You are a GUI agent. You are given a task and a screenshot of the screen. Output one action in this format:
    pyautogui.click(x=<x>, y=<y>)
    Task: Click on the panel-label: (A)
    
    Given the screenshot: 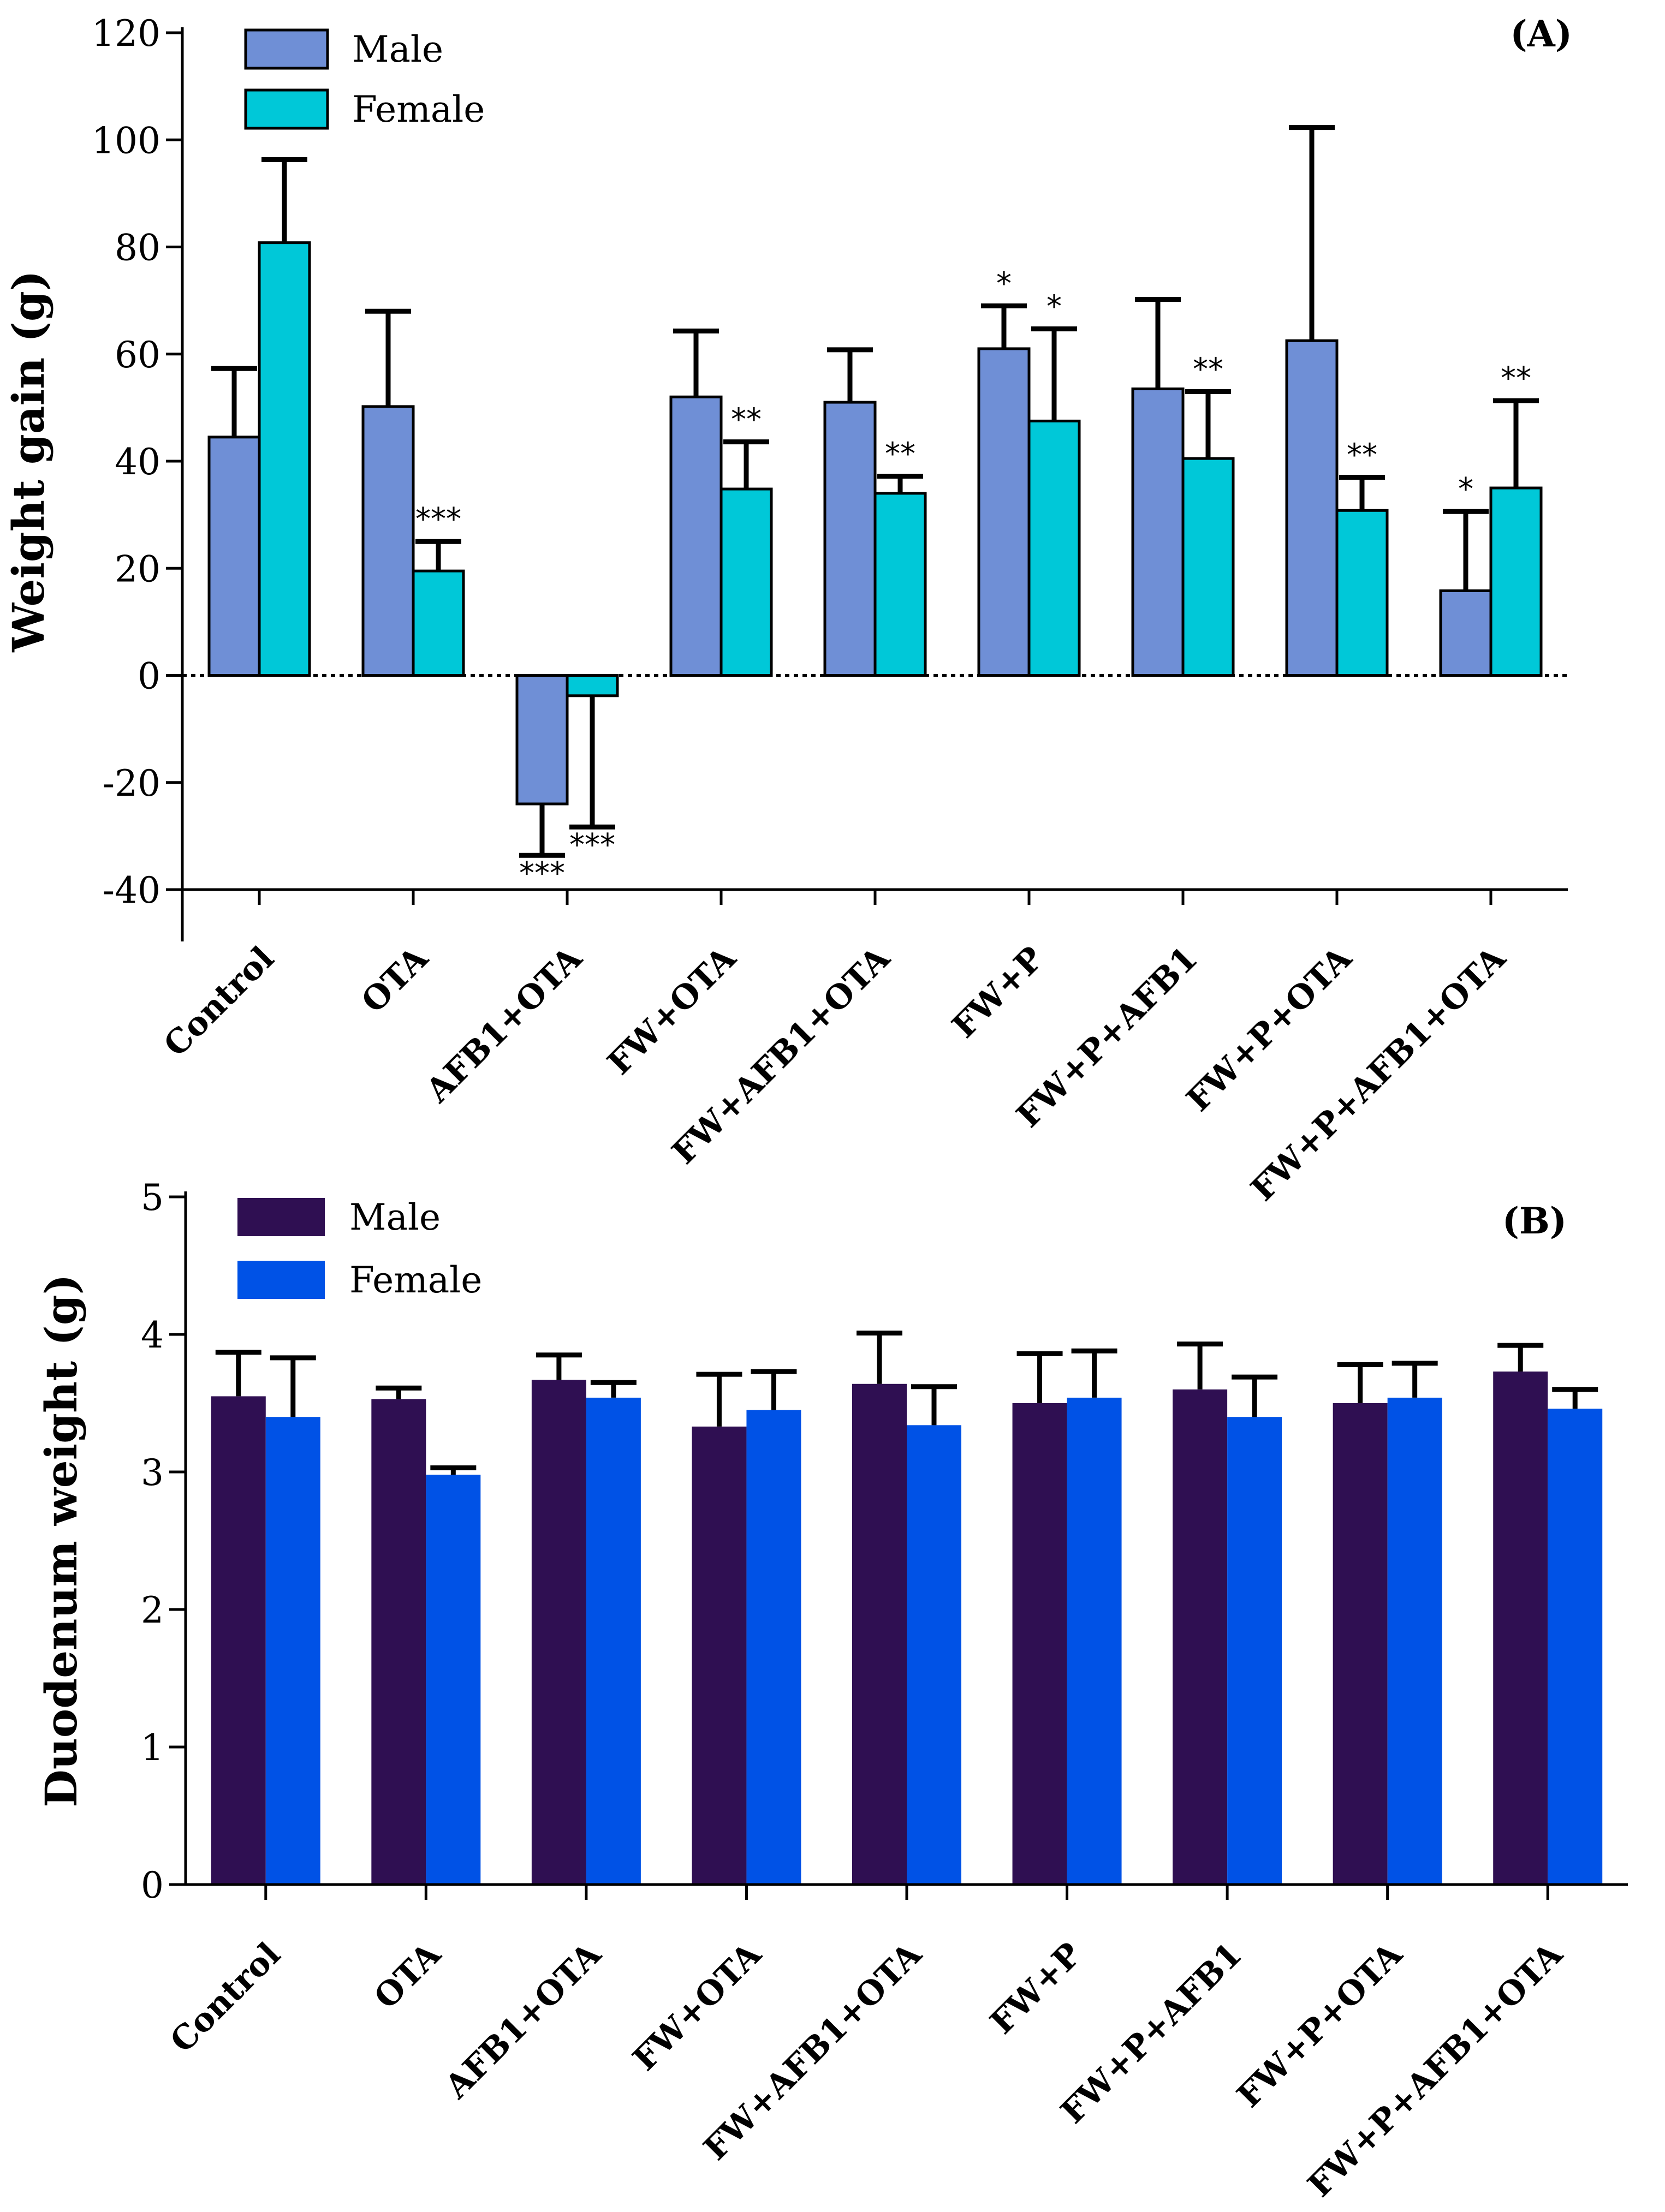 What is the action you would take?
    pyautogui.click(x=1541, y=34)
    